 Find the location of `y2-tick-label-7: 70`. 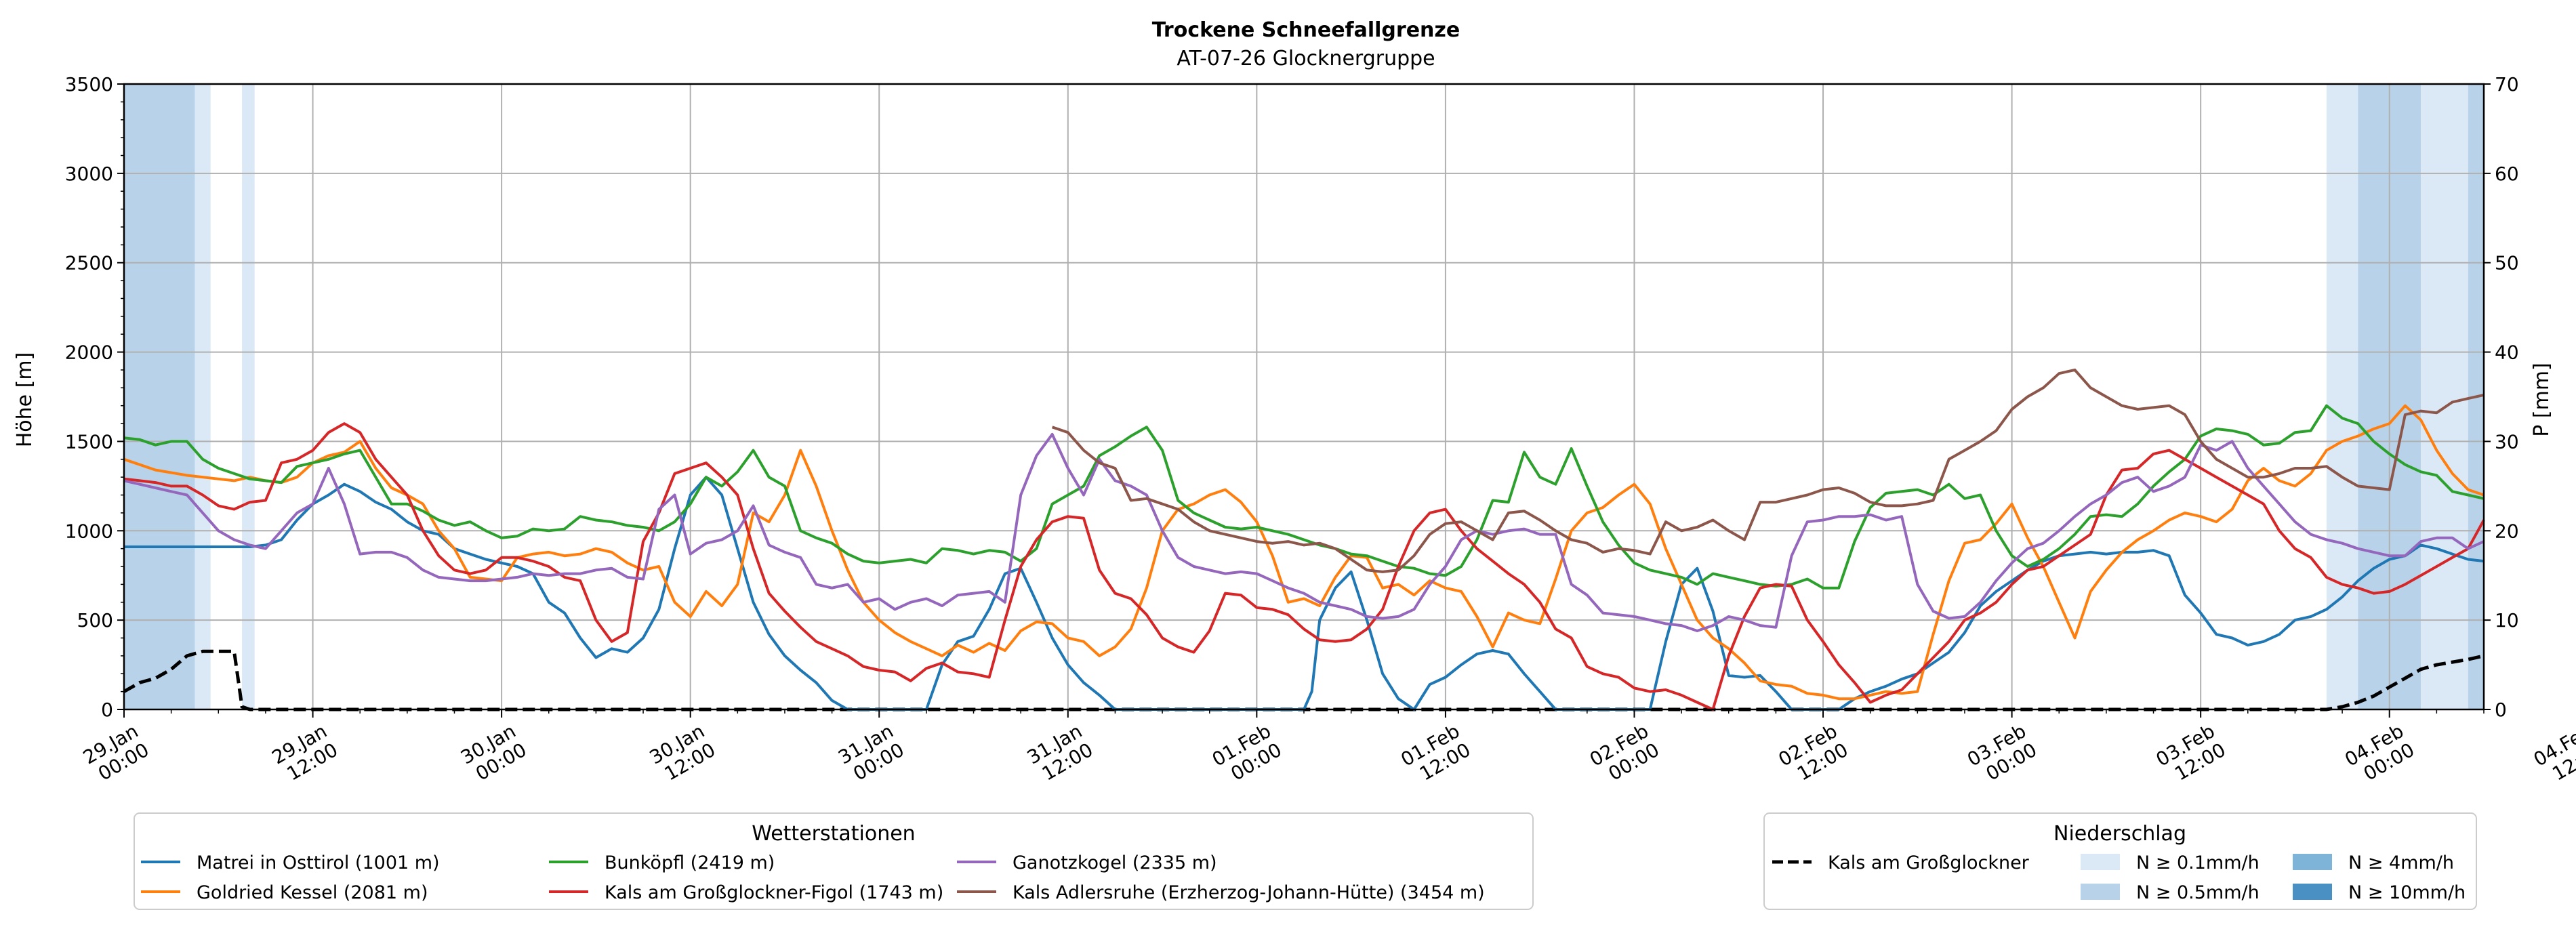

y2-tick-label-7: 70 is located at coordinates (2507, 84).